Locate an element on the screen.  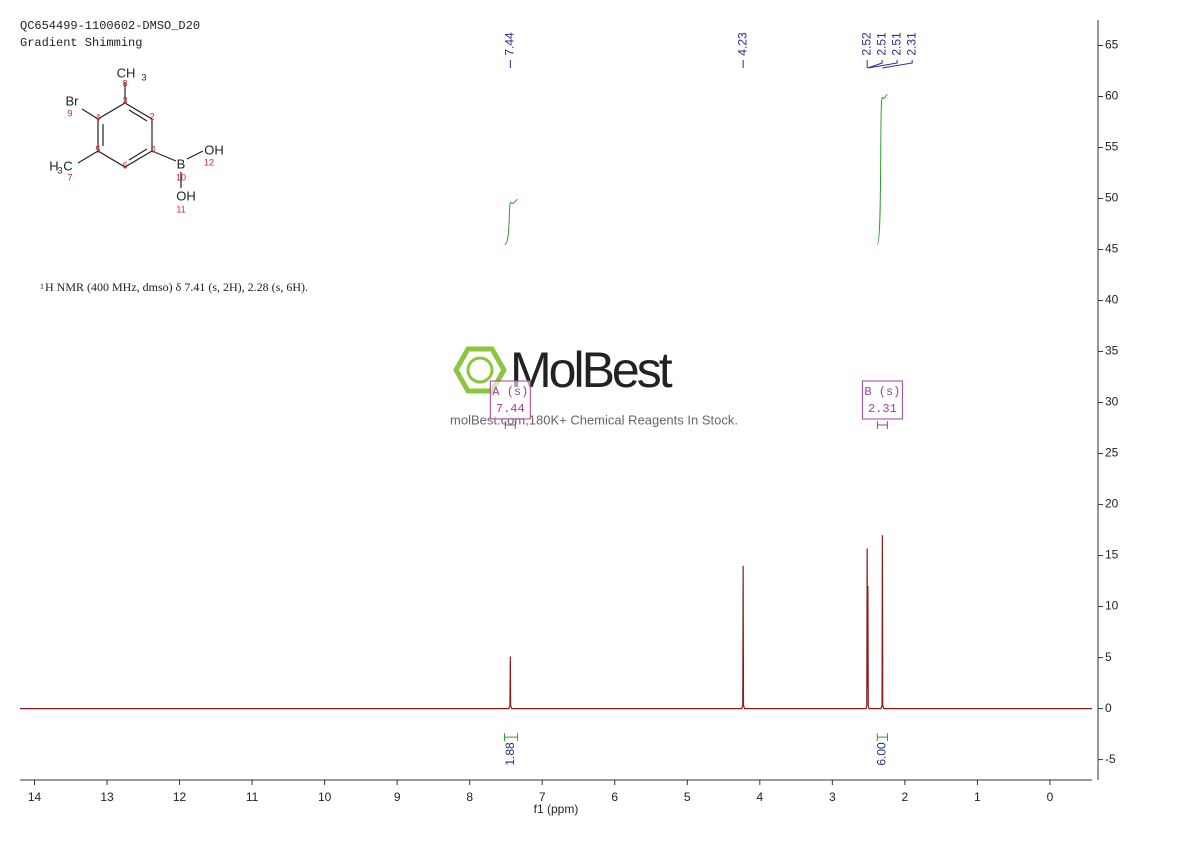
x-tick-label: 5 is located at coordinates (687, 797).